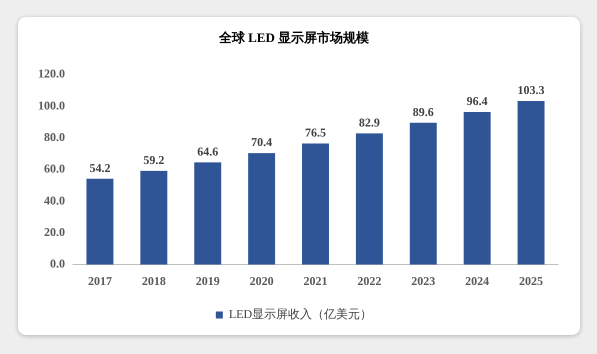 The height and width of the screenshot is (354, 597). I want to click on x-tick-label: 2017, so click(100, 281).